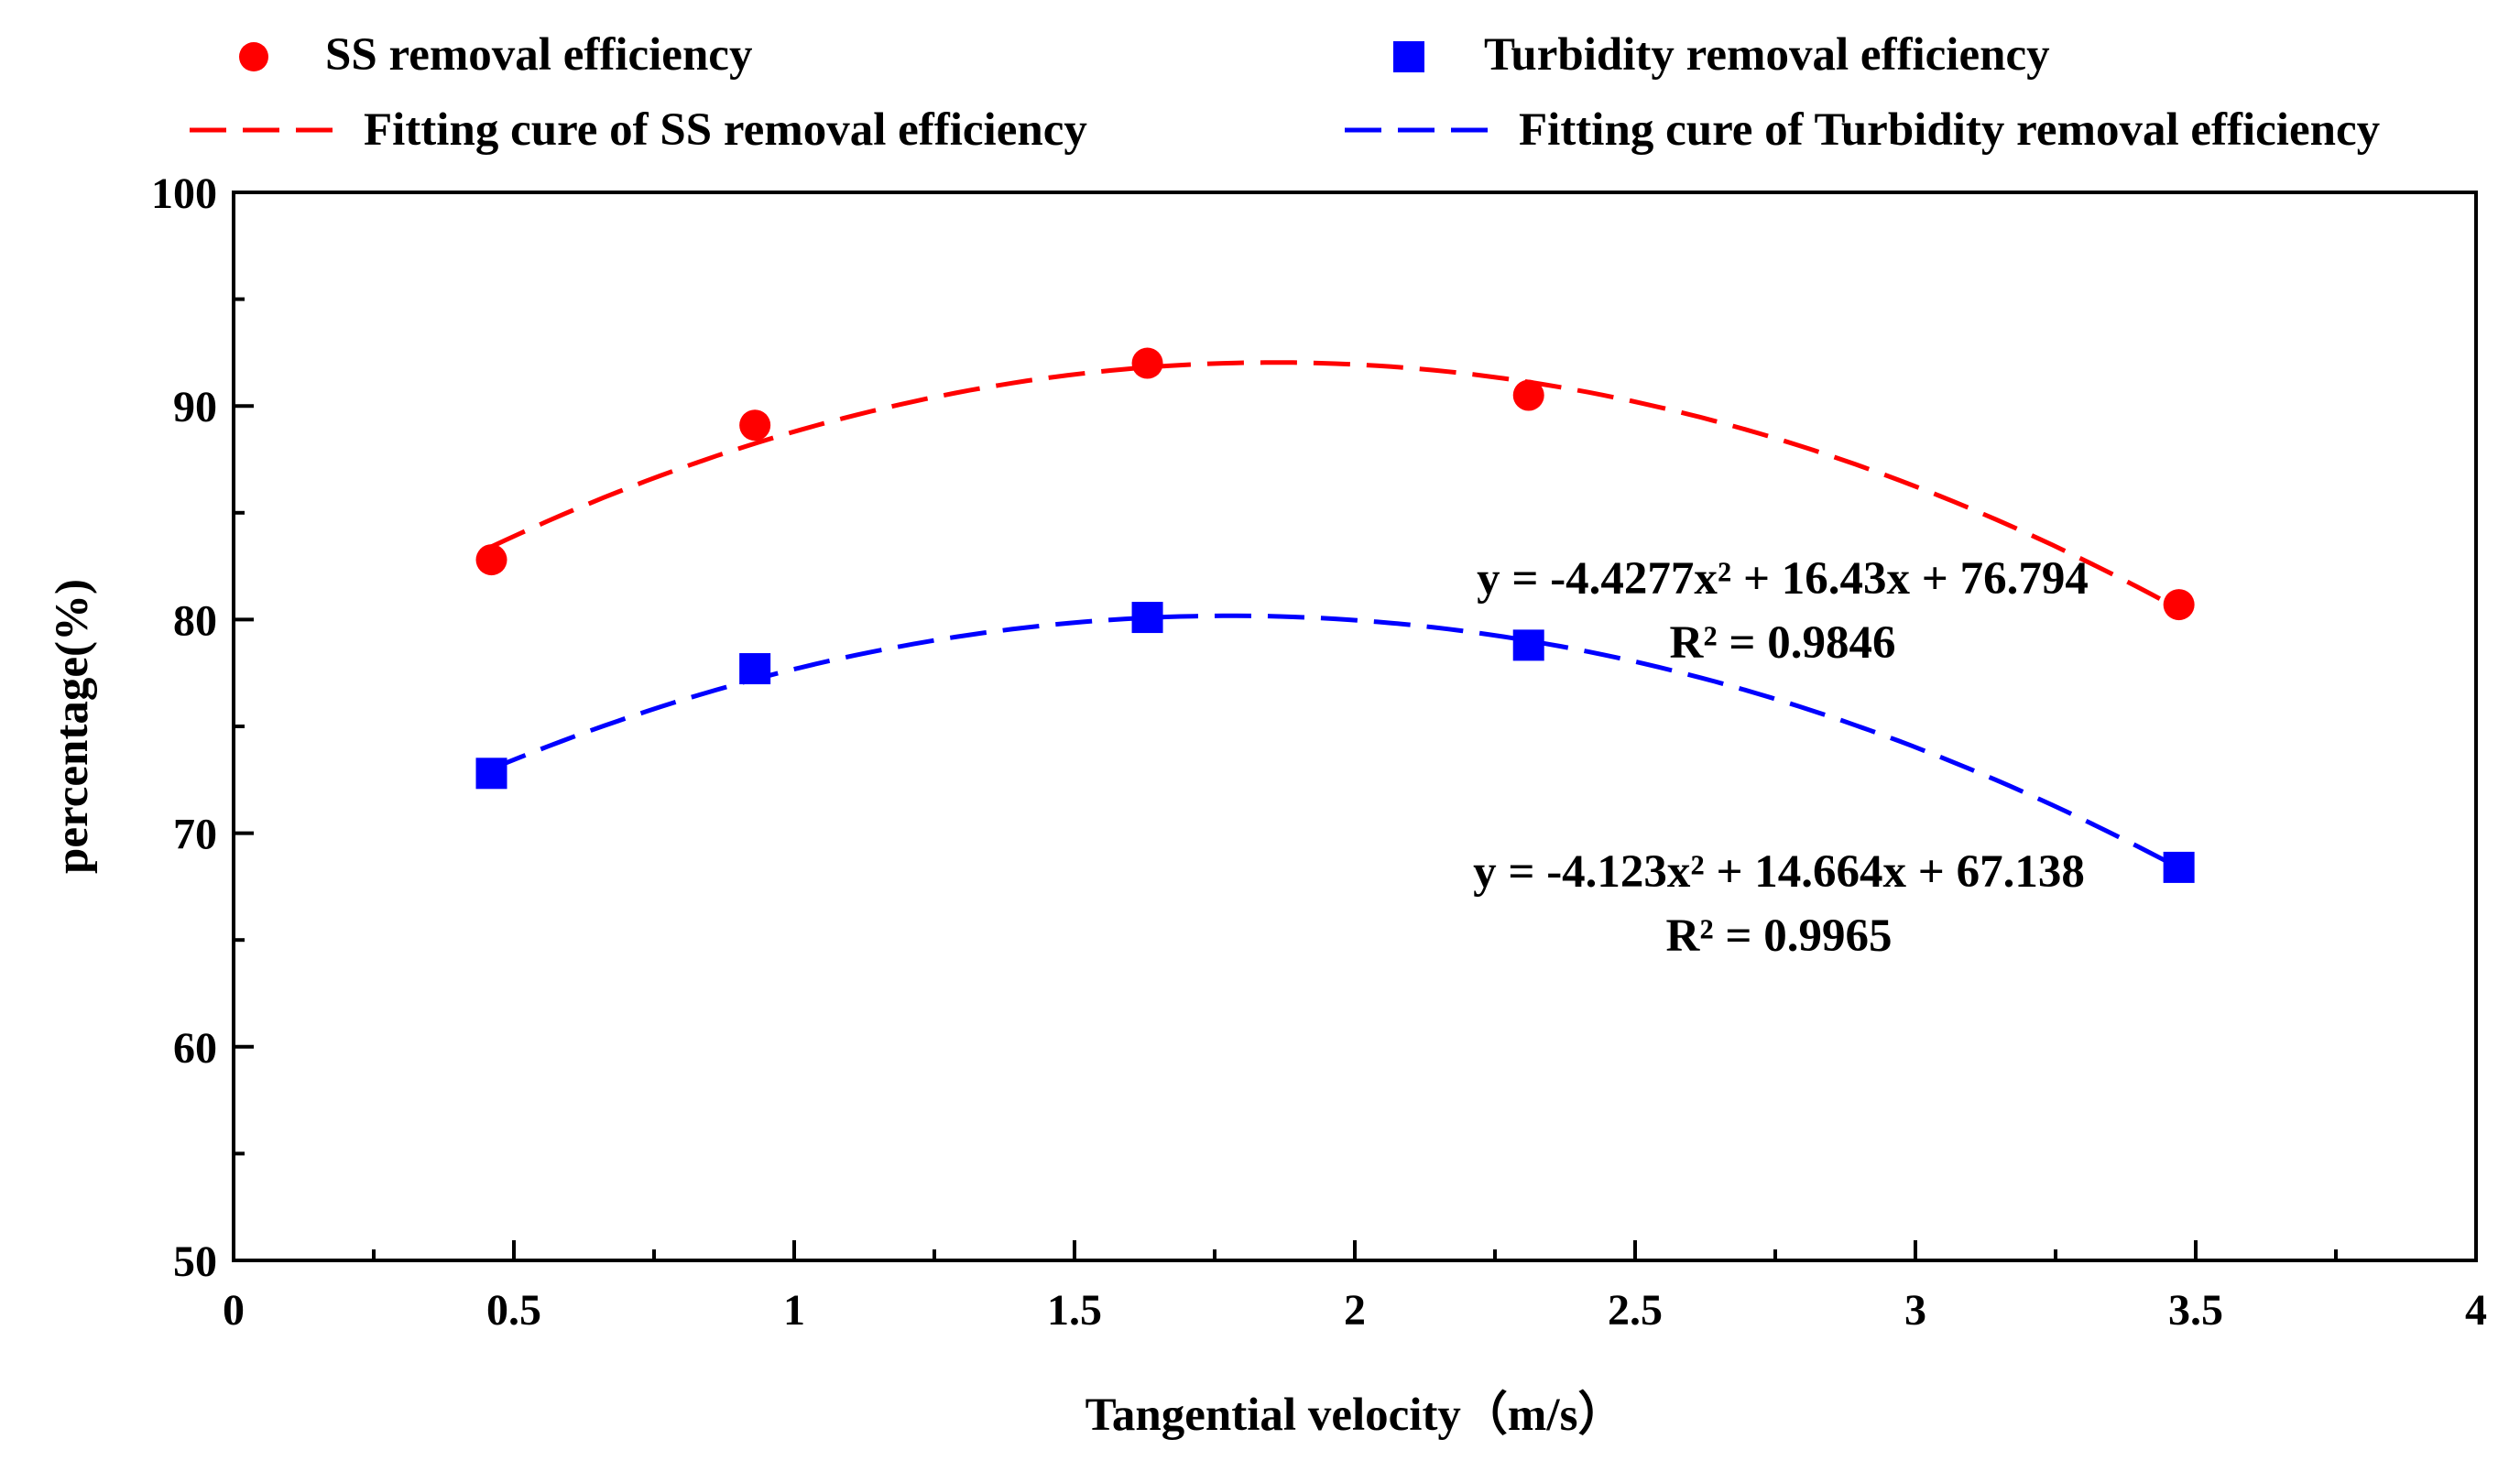 The width and height of the screenshot is (2520, 1461). Describe the element at coordinates (513, 1310) in the screenshot. I see `x-tick-label: 0.5` at that location.